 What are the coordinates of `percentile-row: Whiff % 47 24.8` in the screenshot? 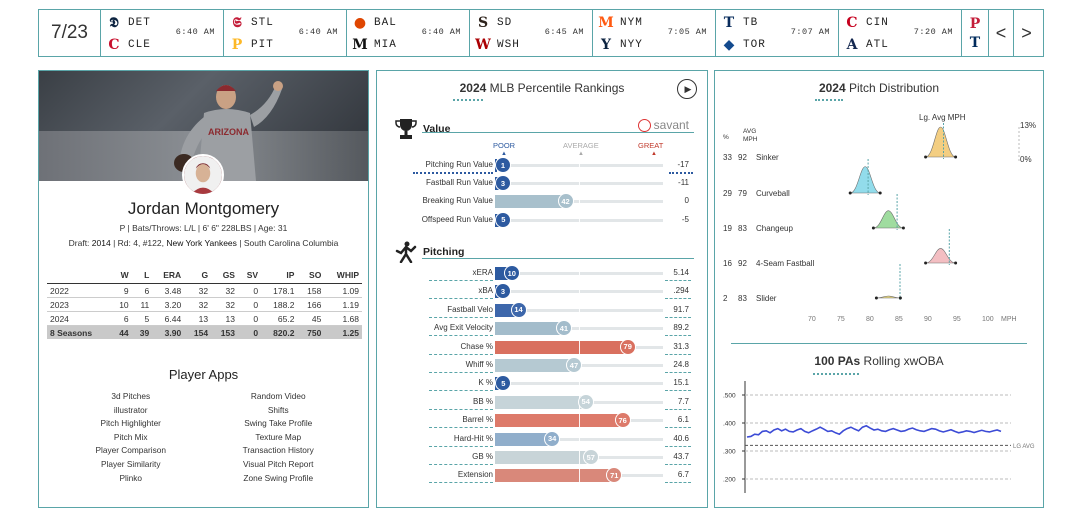 It's located at (542, 365).